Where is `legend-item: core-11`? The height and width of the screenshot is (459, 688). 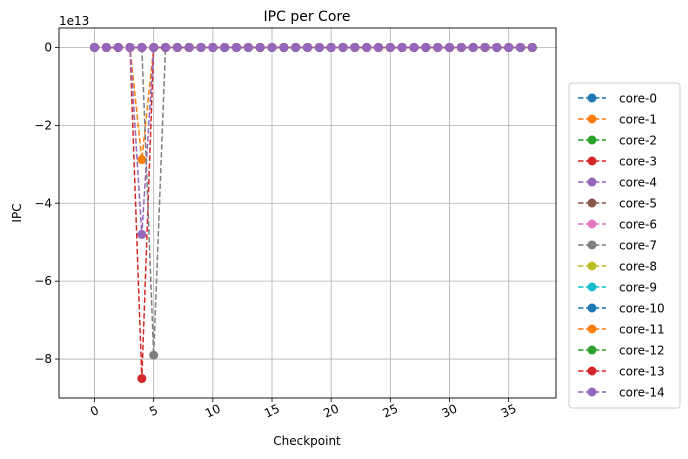
legend-item: core-11 is located at coordinates (621, 330).